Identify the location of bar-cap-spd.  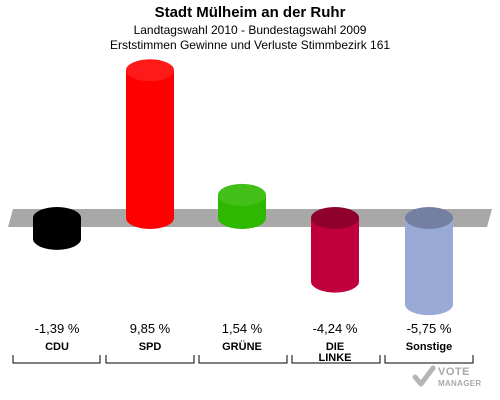
(150, 70).